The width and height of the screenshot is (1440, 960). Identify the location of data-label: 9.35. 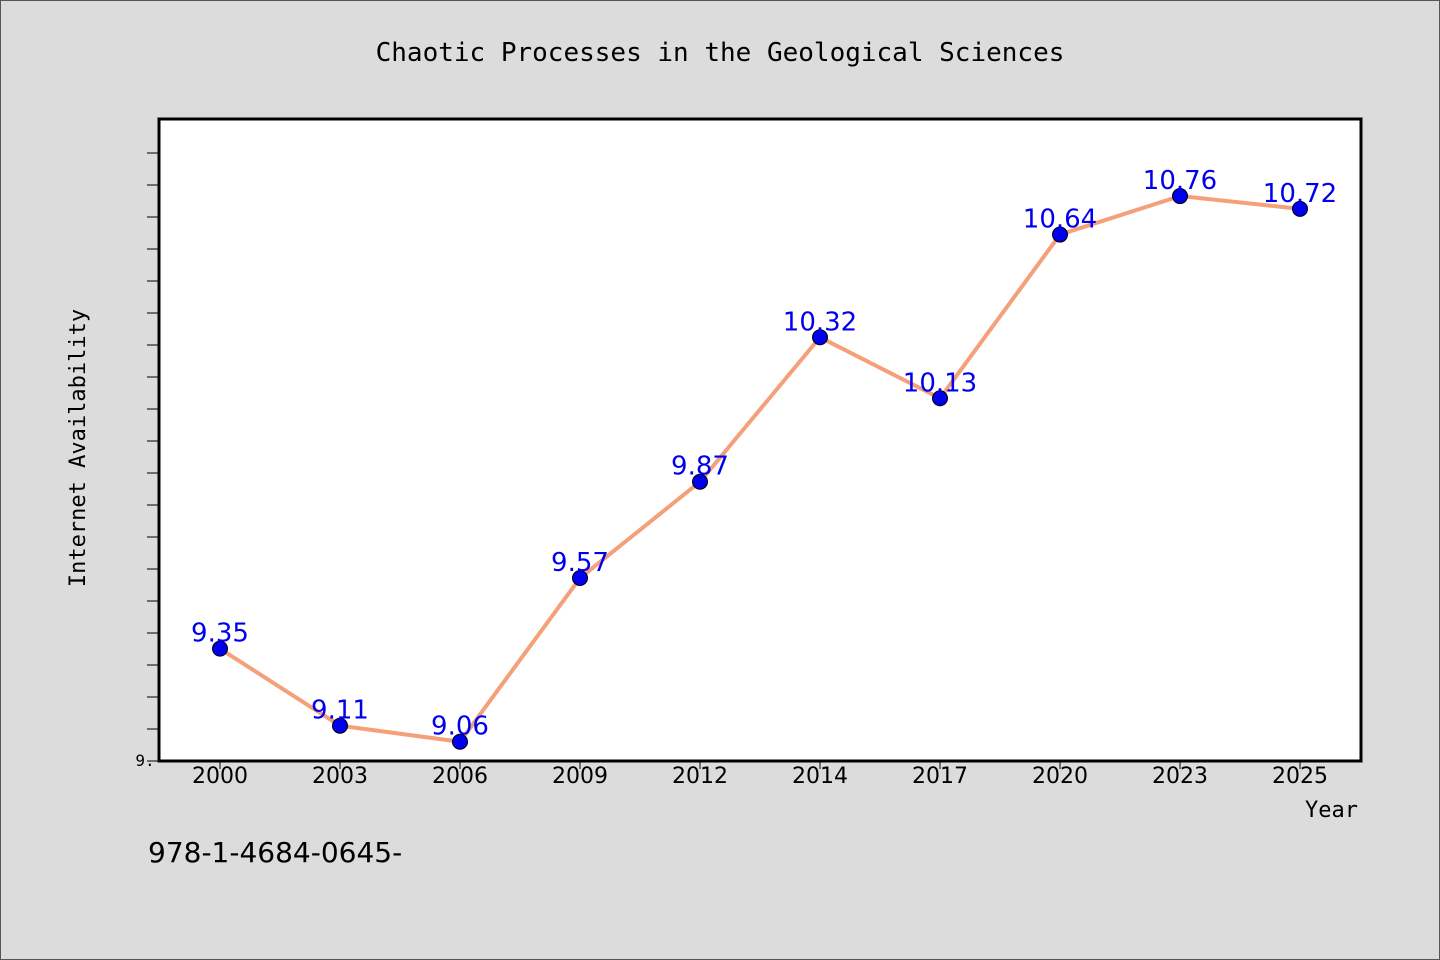
(220, 634).